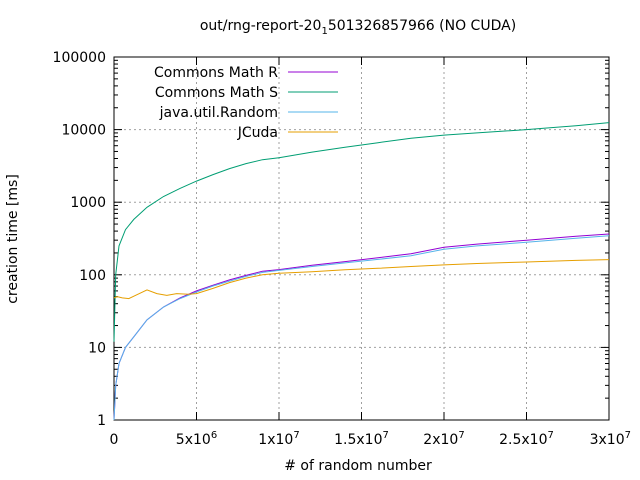  What do you see at coordinates (358, 27) in the screenshot?
I see `chart-title: out/rng-report-201501326857966 (NO CUDA)` at bounding box center [358, 27].